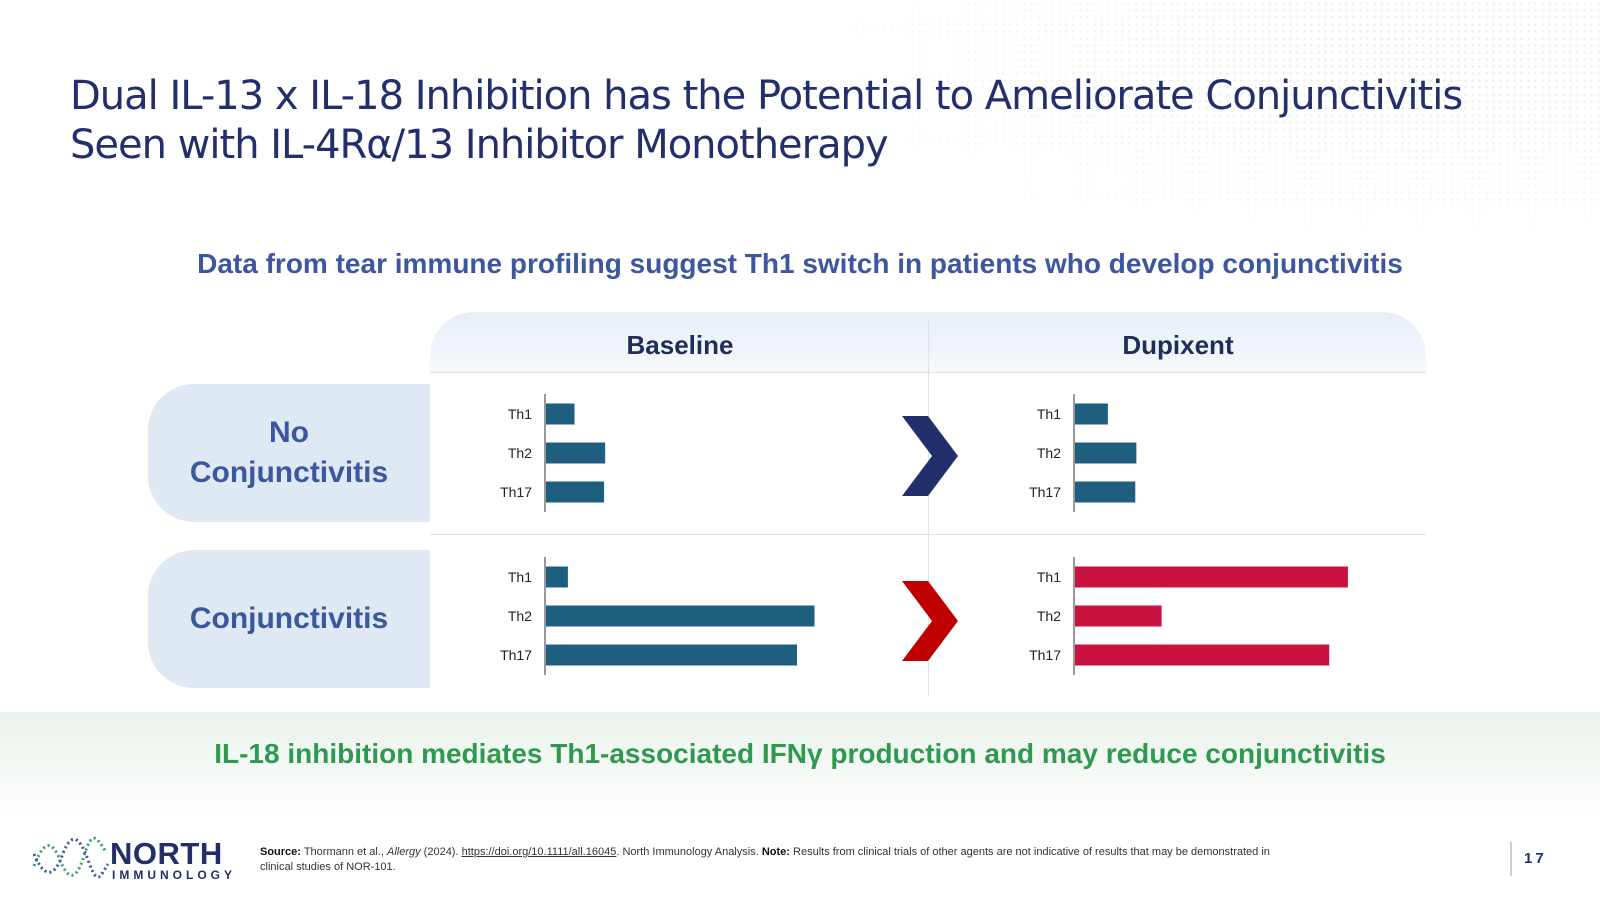  I want to click on header-divider, so click(928, 372).